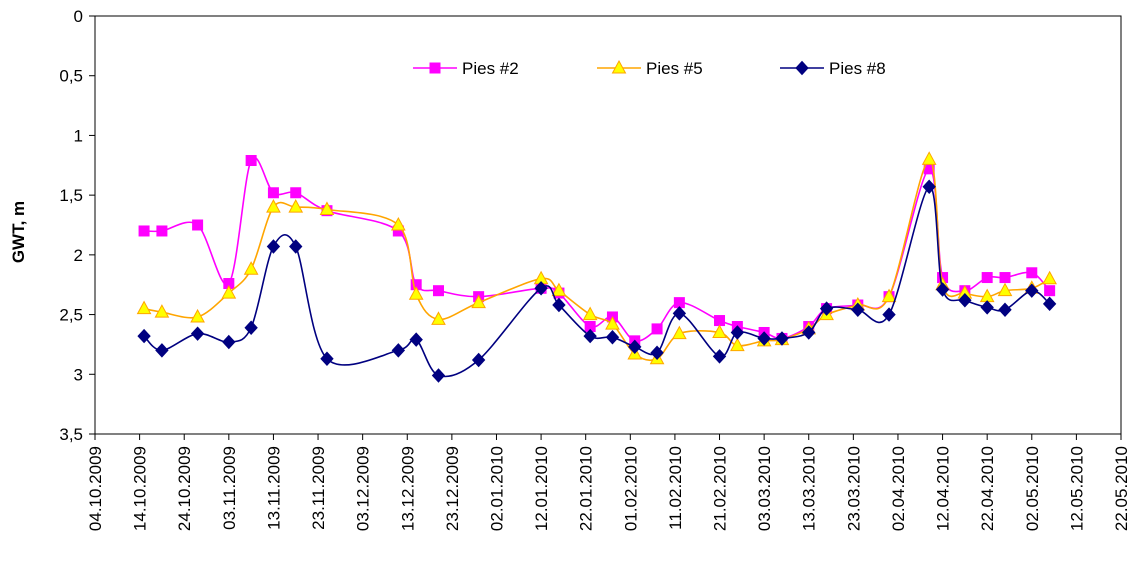 Image resolution: width=1139 pixels, height=572 pixels. Describe the element at coordinates (943, 488) in the screenshot. I see `x-tick-label: 12.04.2010` at that location.